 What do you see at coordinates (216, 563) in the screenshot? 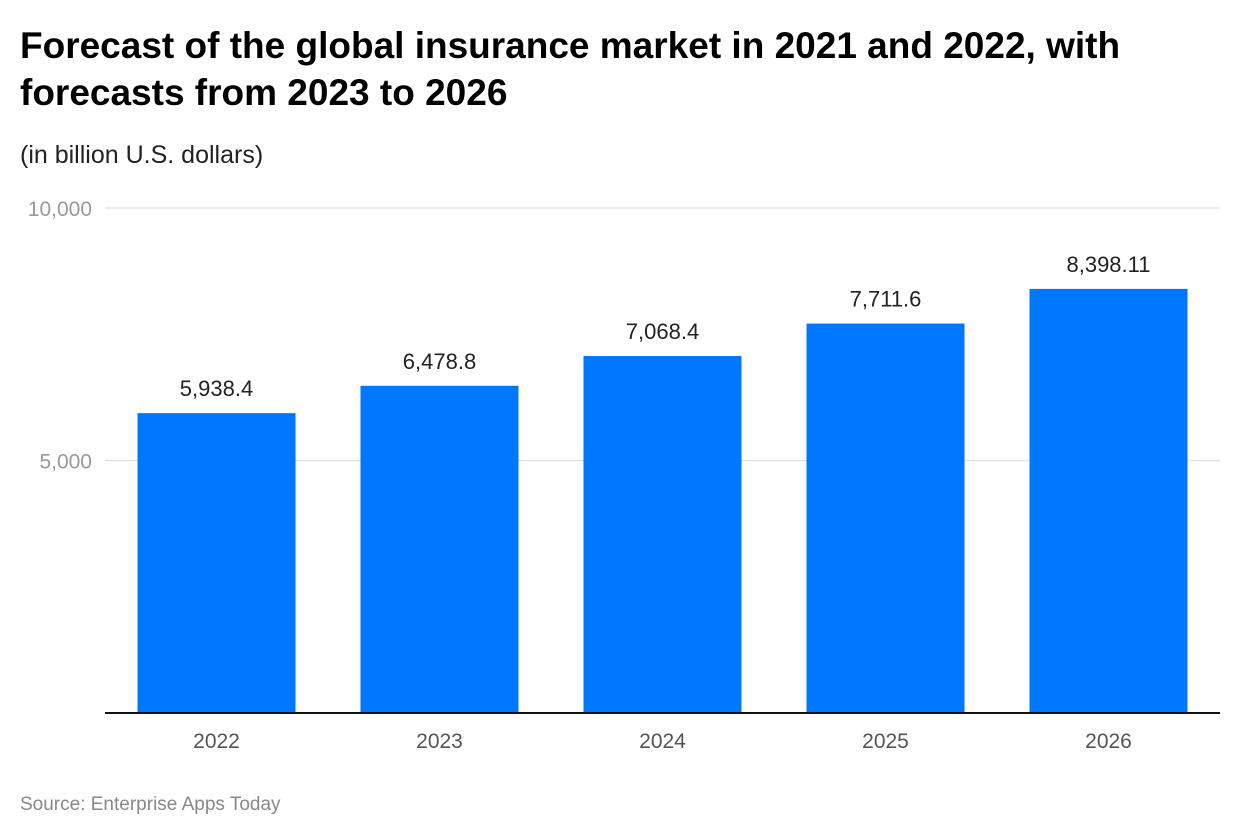
I see `bar-2022` at bounding box center [216, 563].